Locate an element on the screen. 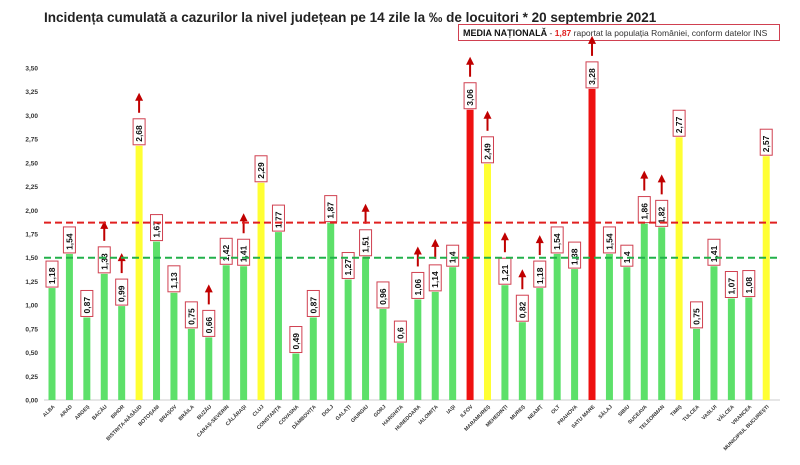  data-label: 0,6 is located at coordinates (400, 331).